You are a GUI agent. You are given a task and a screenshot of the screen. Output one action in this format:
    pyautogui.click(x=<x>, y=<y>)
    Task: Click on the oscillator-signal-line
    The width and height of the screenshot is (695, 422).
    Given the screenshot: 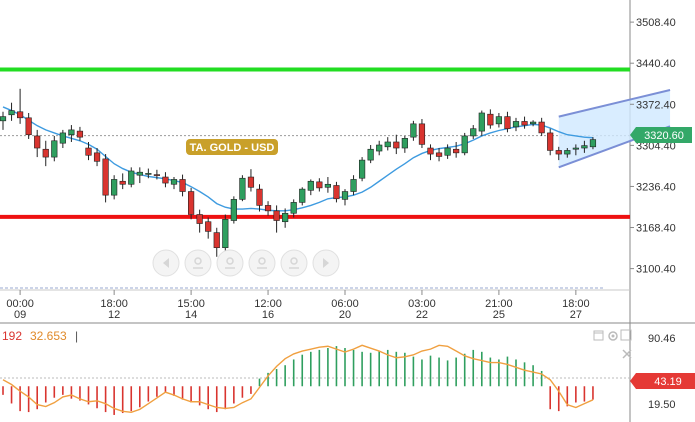 What is the action you would take?
    pyautogui.click(x=298, y=378)
    